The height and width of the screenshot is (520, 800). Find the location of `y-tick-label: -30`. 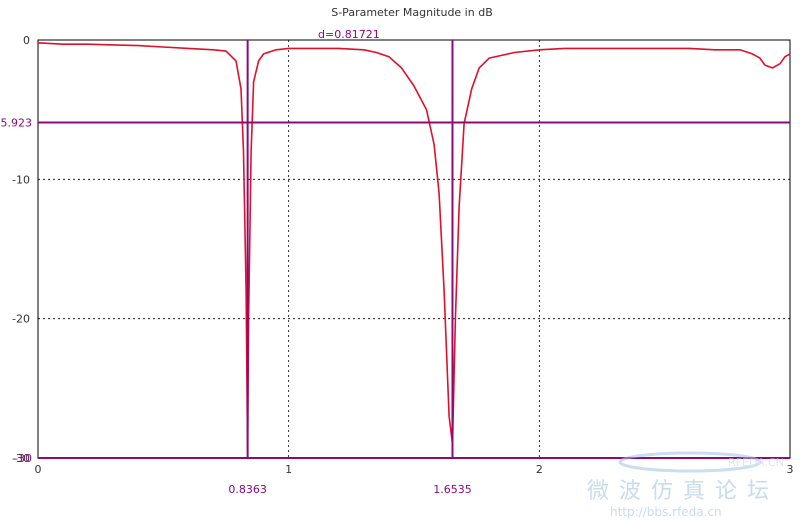

y-tick-label: -30 is located at coordinates (21, 458).